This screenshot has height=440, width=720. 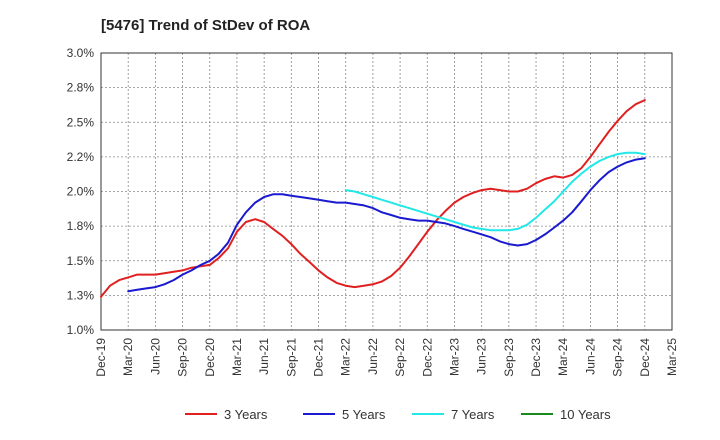 What do you see at coordinates (482, 356) in the screenshot?
I see `x-tick-label: Jun-23` at bounding box center [482, 356].